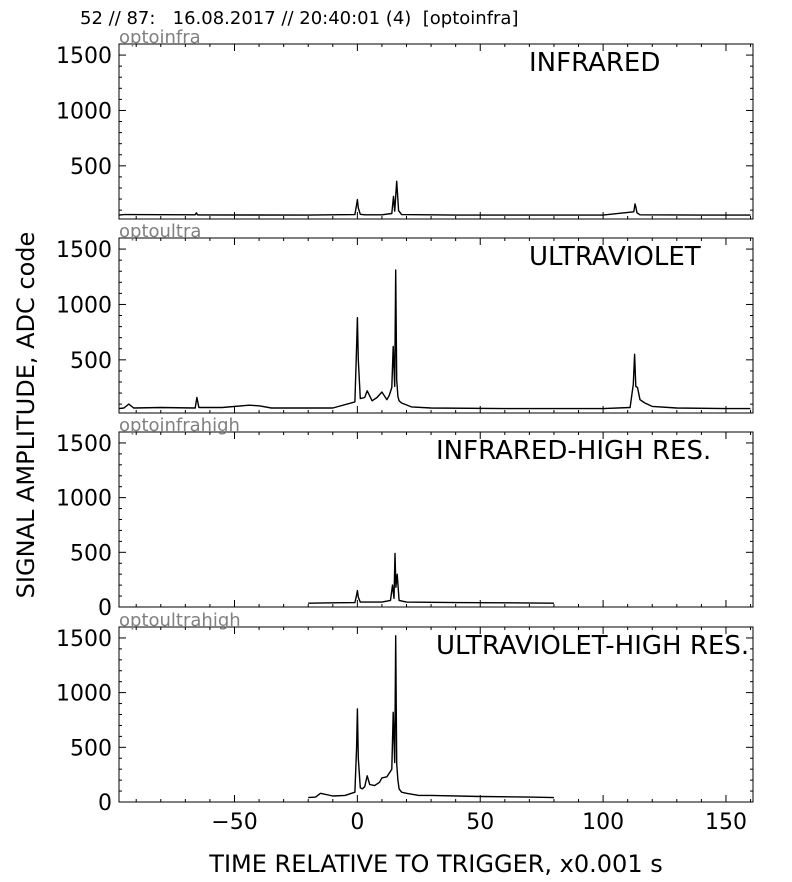 Image resolution: width=792 pixels, height=882 pixels. Describe the element at coordinates (180, 620) in the screenshot. I see `panel-tag: optoultrahigh` at that location.